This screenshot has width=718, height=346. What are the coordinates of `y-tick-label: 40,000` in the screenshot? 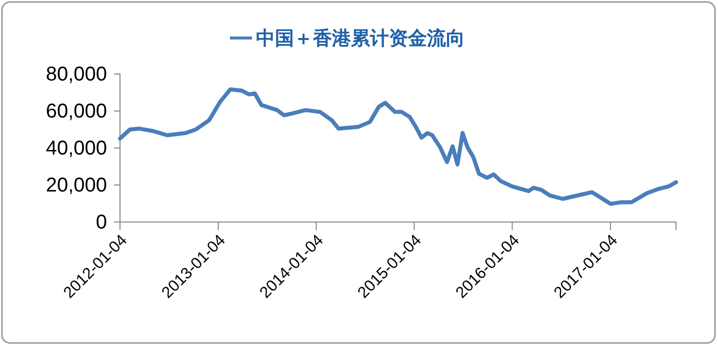 It's located at (76, 148).